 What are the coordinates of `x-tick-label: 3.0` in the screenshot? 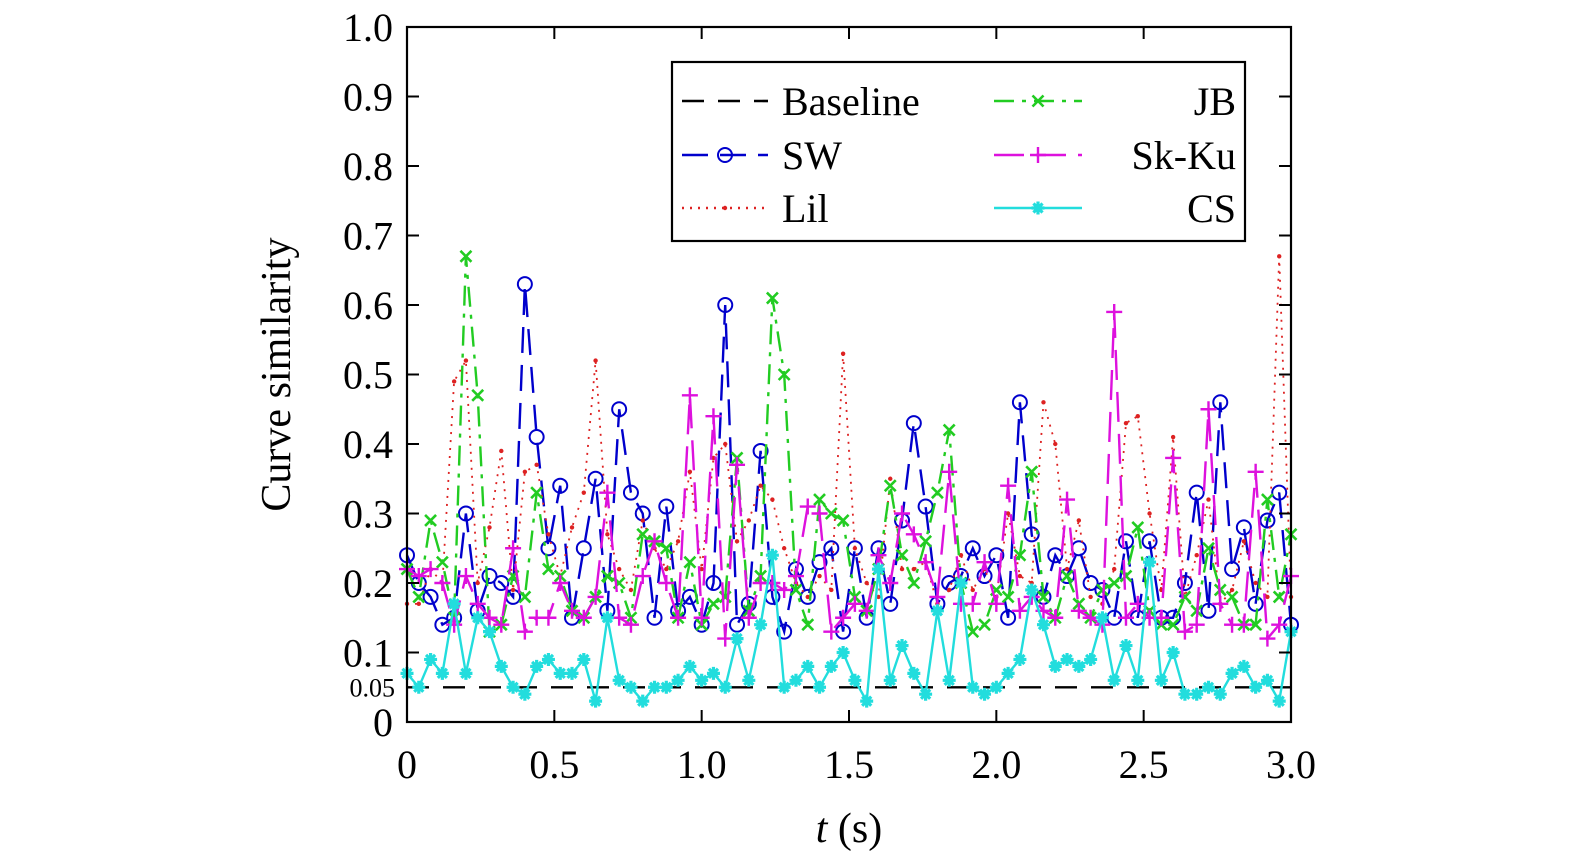 It's located at (1291, 764).